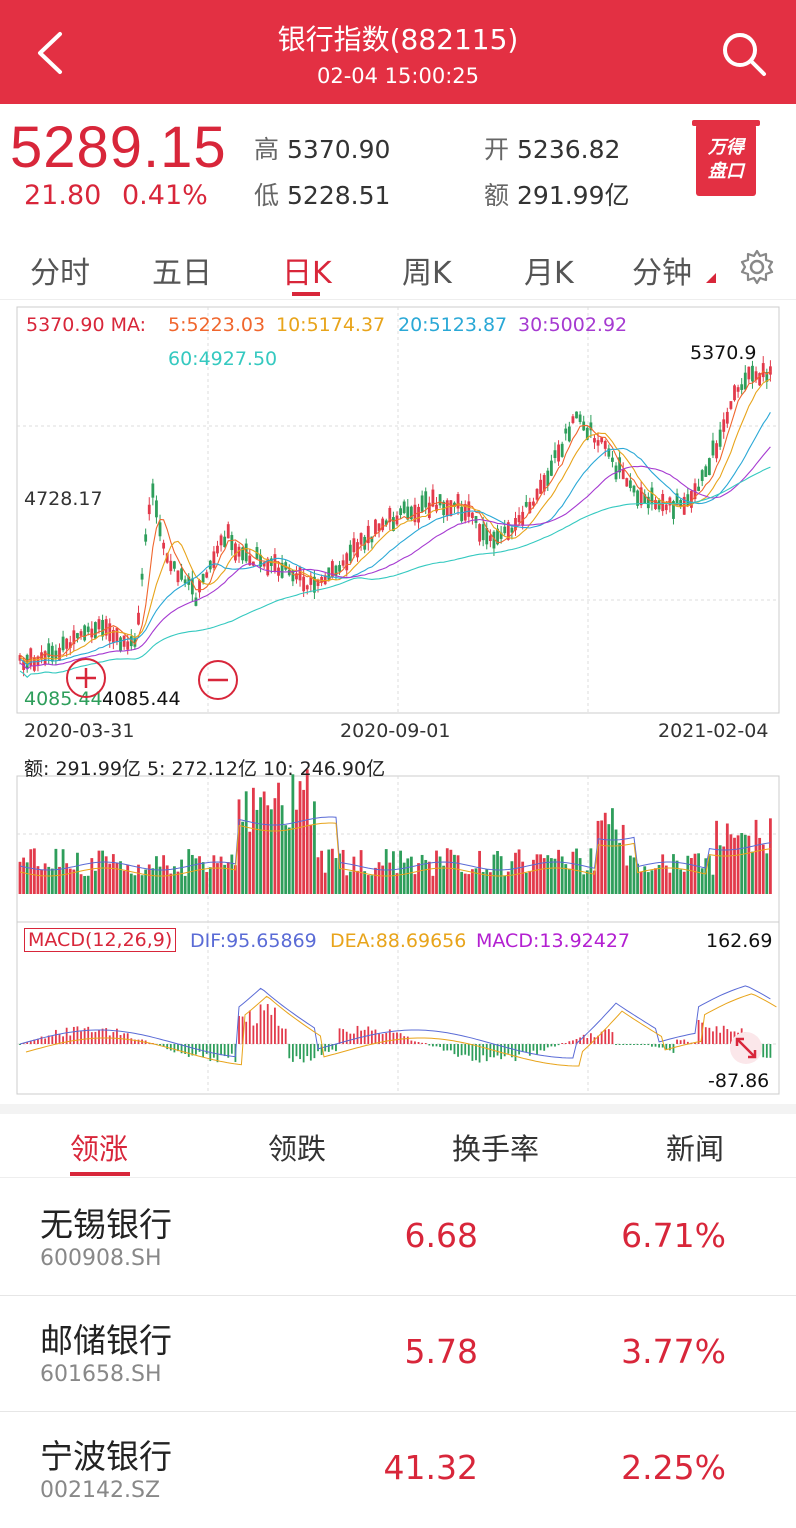 This screenshot has width=796, height=1528. I want to click on zoom-out-button, so click(218, 680).